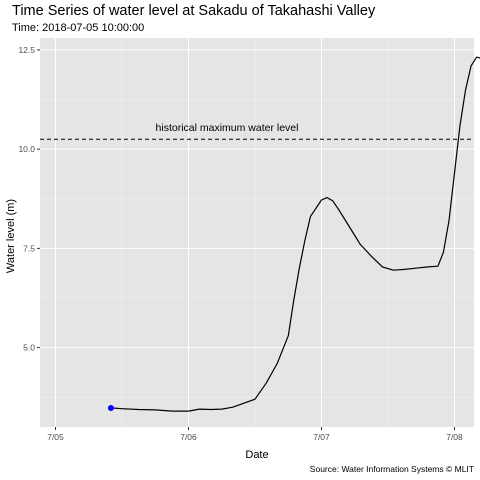 This screenshot has width=480, height=480. Describe the element at coordinates (391, 469) in the screenshot. I see `chart-caption: Source: Water Information Systems © MLIT` at that location.